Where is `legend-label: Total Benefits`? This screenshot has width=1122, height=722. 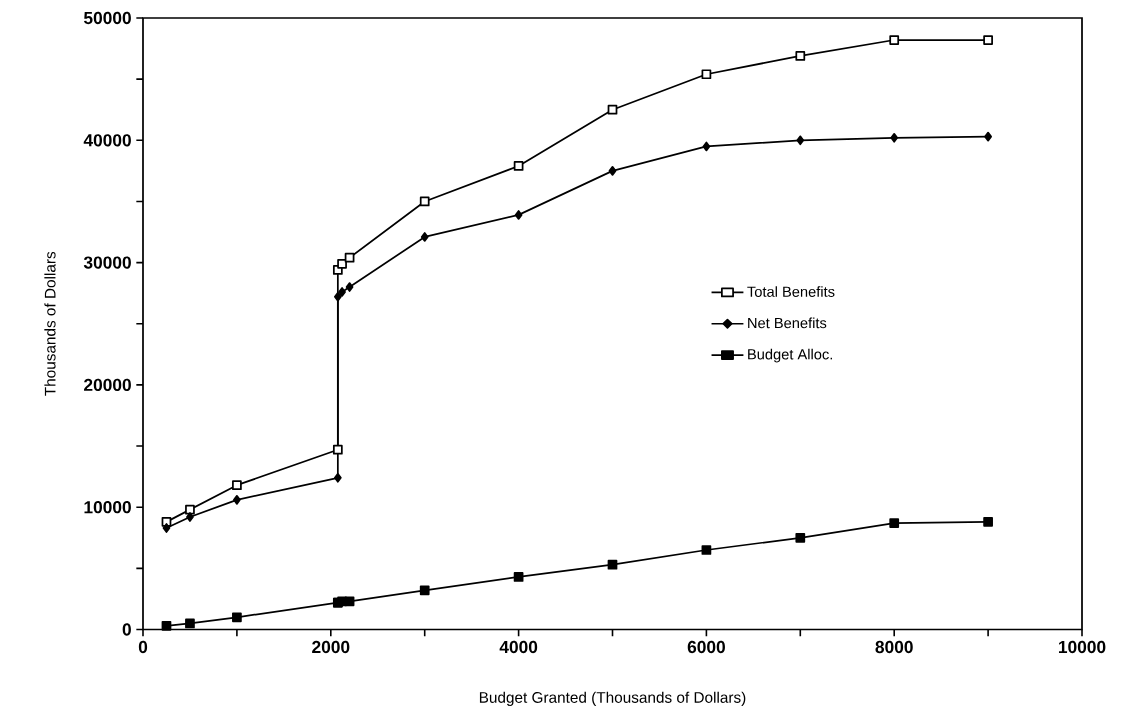
legend-label: Total Benefits is located at coordinates (791, 291).